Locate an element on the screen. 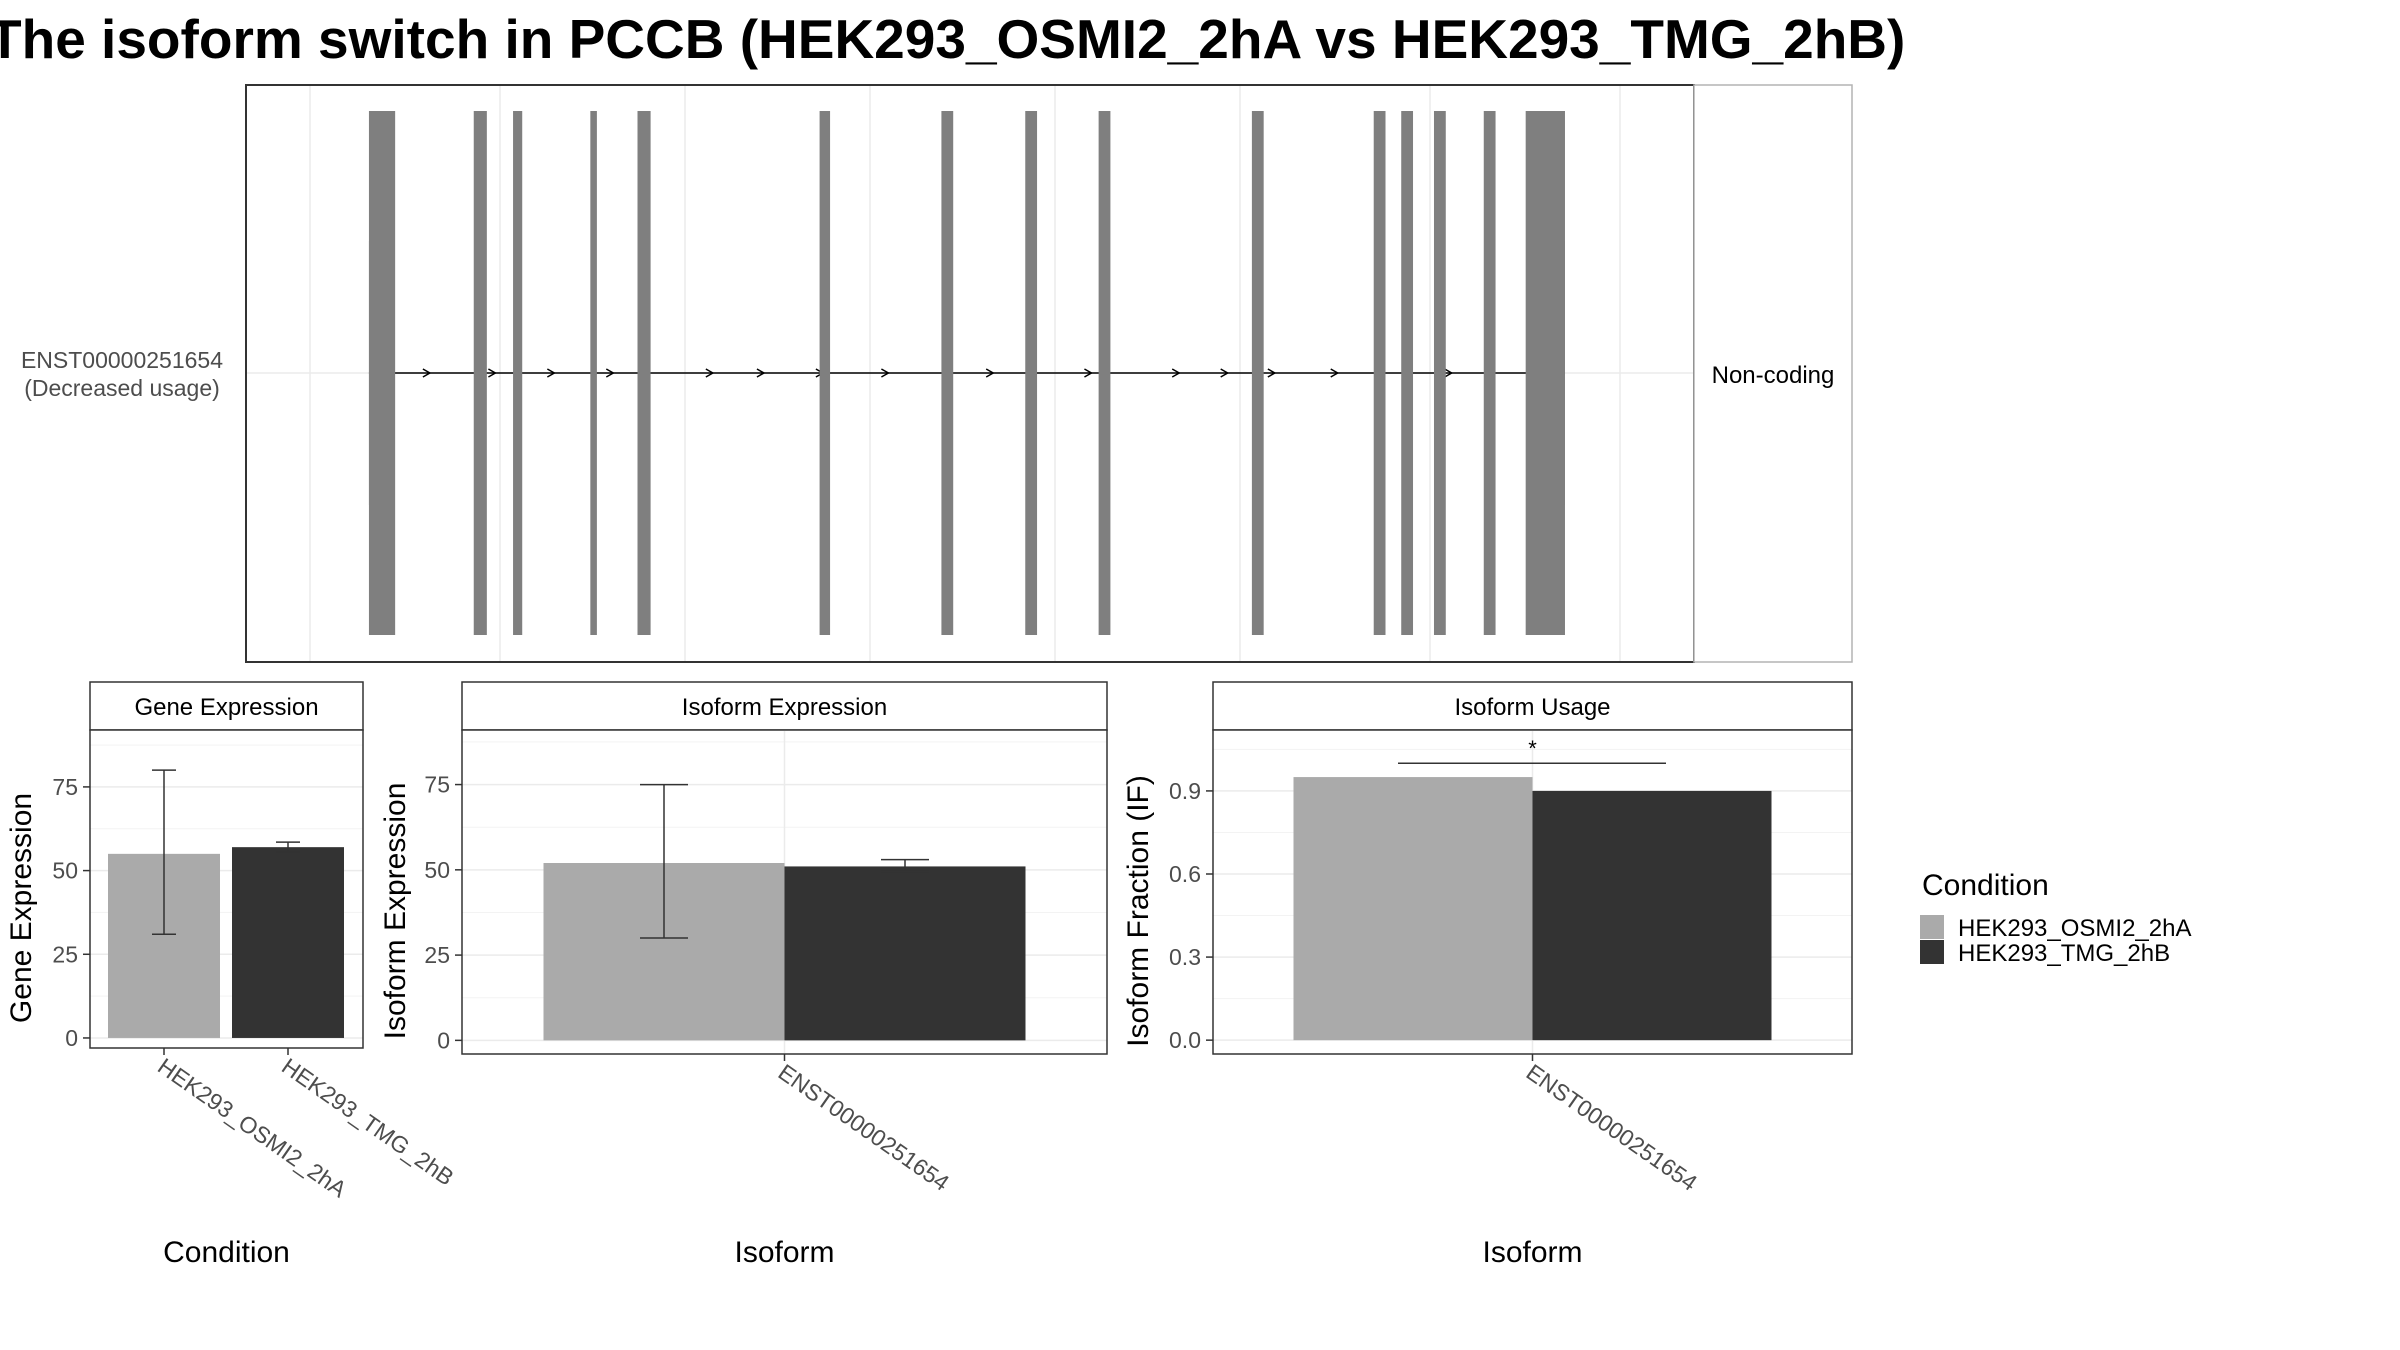 The image size is (2400, 1350). isoform-expression-strip-label: Isoform Expression is located at coordinates (784, 707).